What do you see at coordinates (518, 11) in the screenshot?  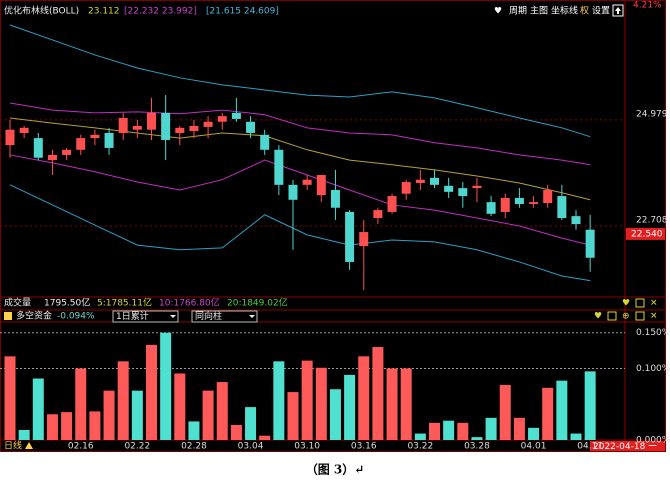 I see `toolbar-item: 周期` at bounding box center [518, 11].